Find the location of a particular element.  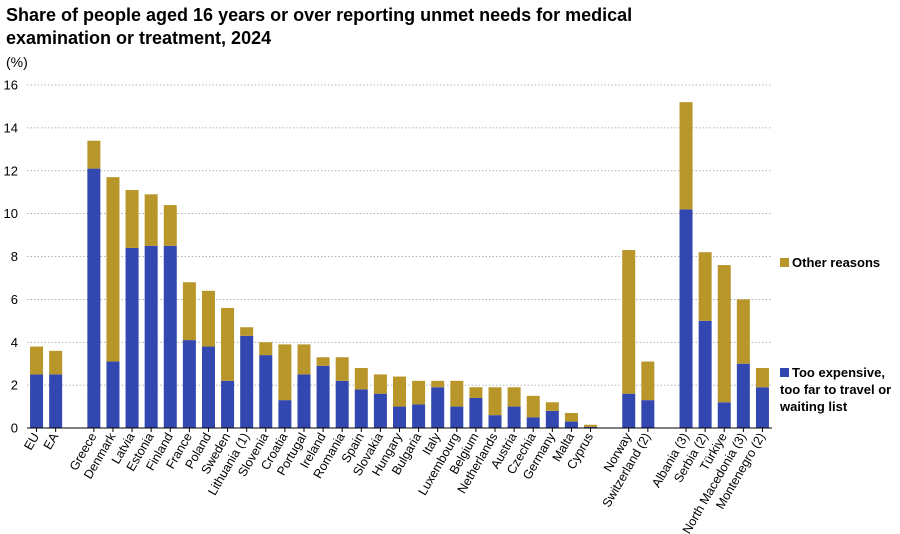

y-tick-label: 6 is located at coordinates (14, 299).